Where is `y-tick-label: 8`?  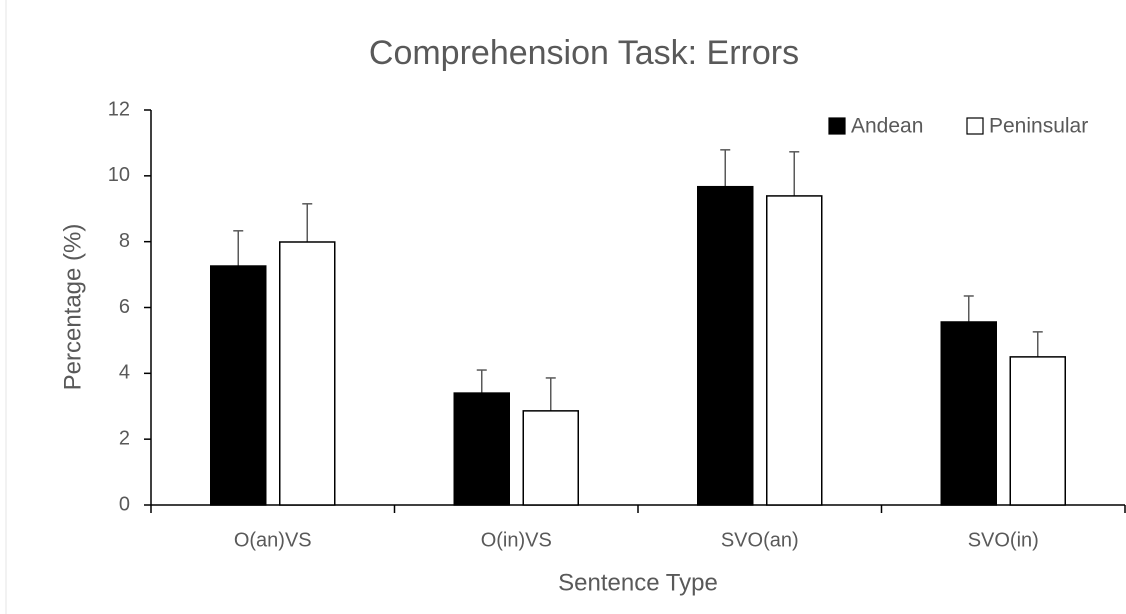 y-tick-label: 8 is located at coordinates (124, 241).